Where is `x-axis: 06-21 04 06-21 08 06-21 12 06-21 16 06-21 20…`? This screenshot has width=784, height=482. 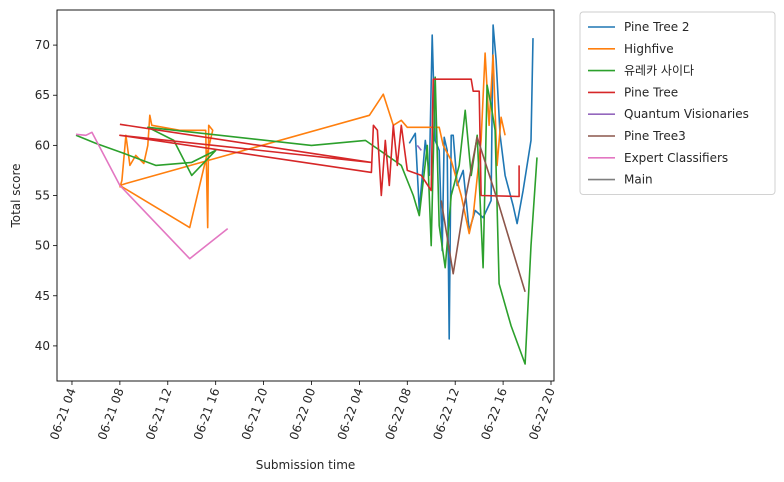
x-axis: 06-21 04 06-21 08 06-21 12 06-21 16 06-21 20… is located at coordinates (302, 411).